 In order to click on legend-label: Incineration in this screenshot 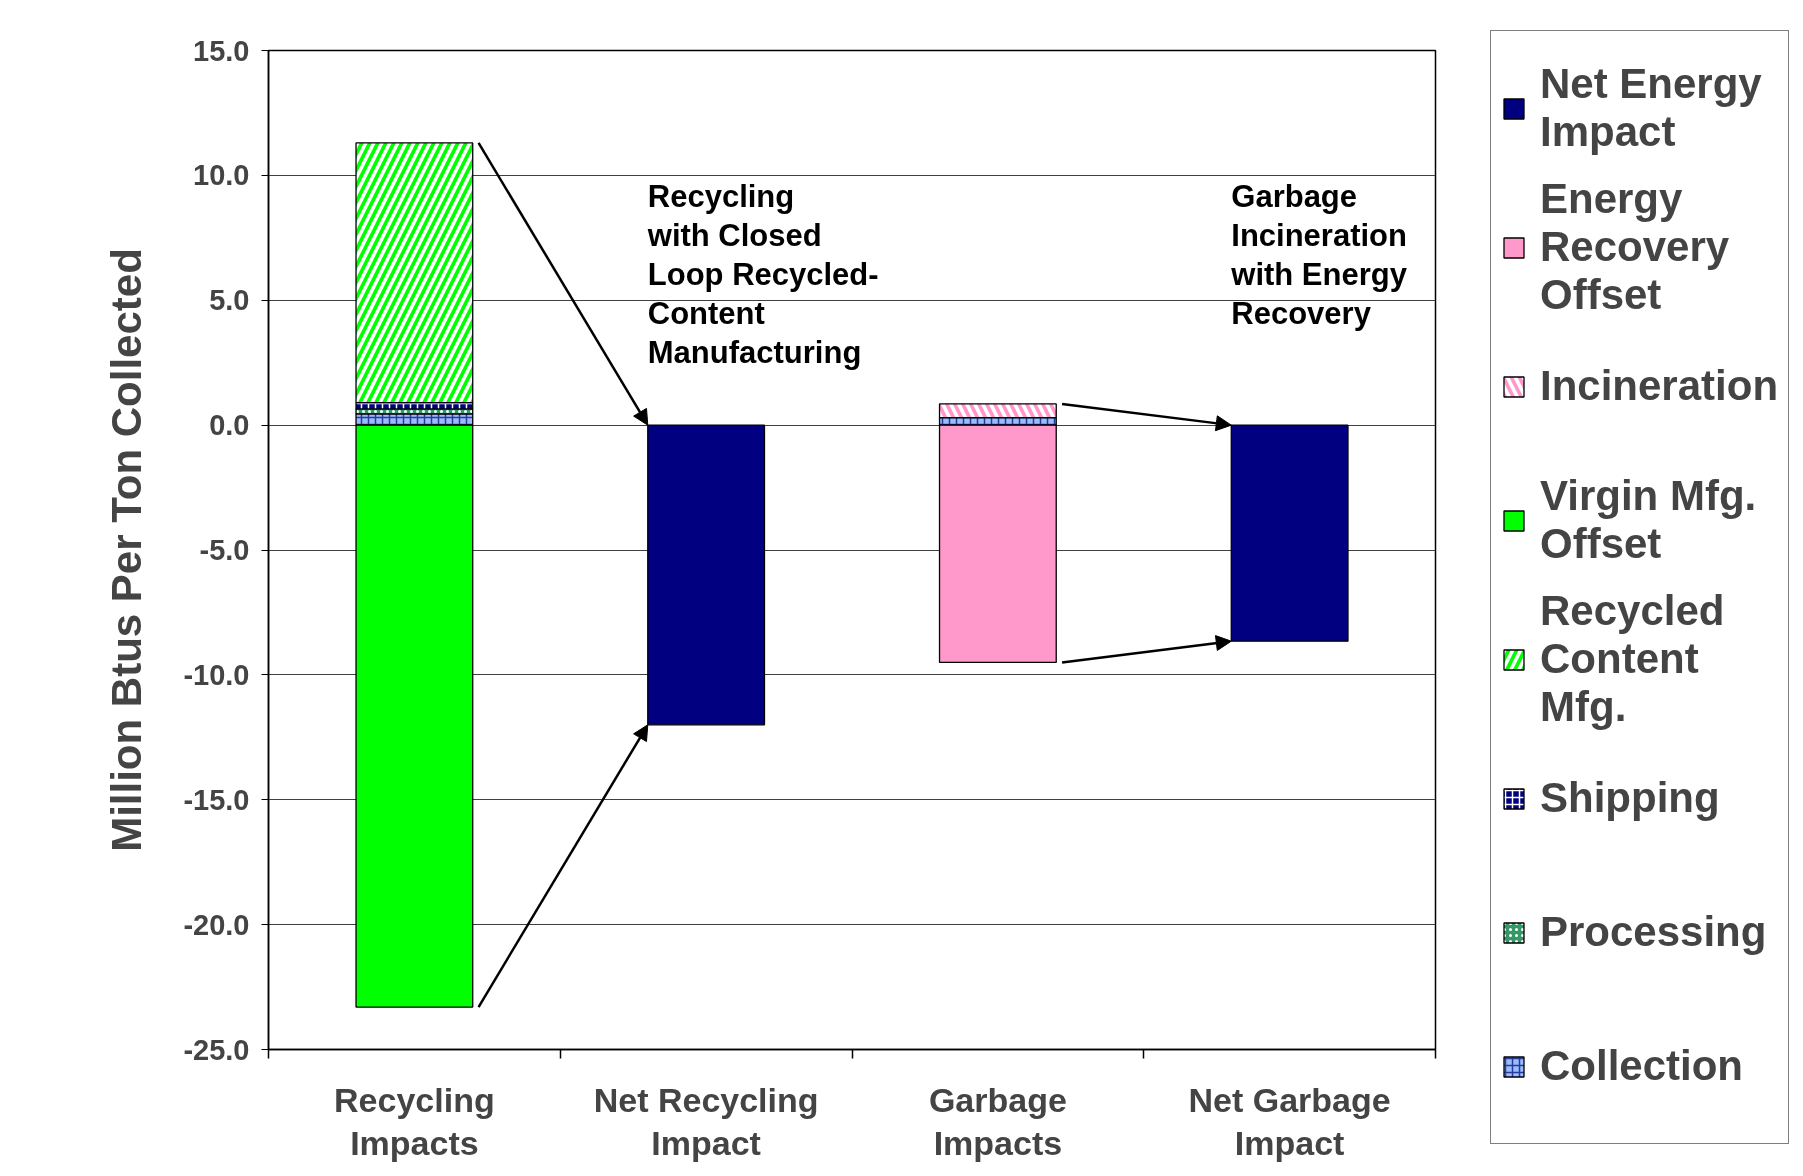, I will do `click(1659, 386)`.